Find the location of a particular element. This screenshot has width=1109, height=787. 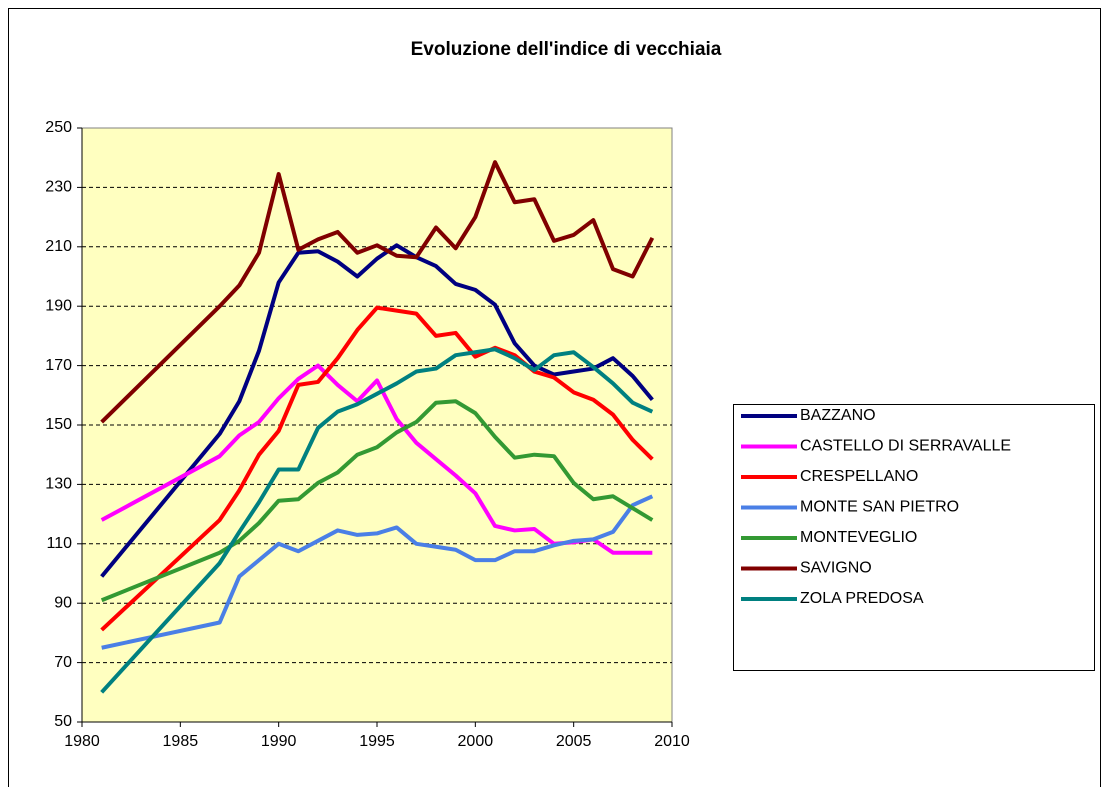

y-tick-label: 190 is located at coordinates (58, 305).